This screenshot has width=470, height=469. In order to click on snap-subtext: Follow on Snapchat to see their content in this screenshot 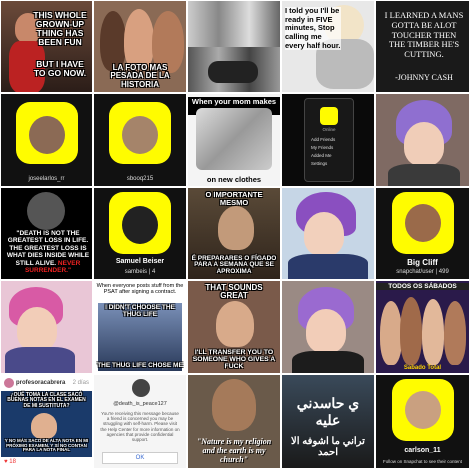, I will do `click(422, 461)`.